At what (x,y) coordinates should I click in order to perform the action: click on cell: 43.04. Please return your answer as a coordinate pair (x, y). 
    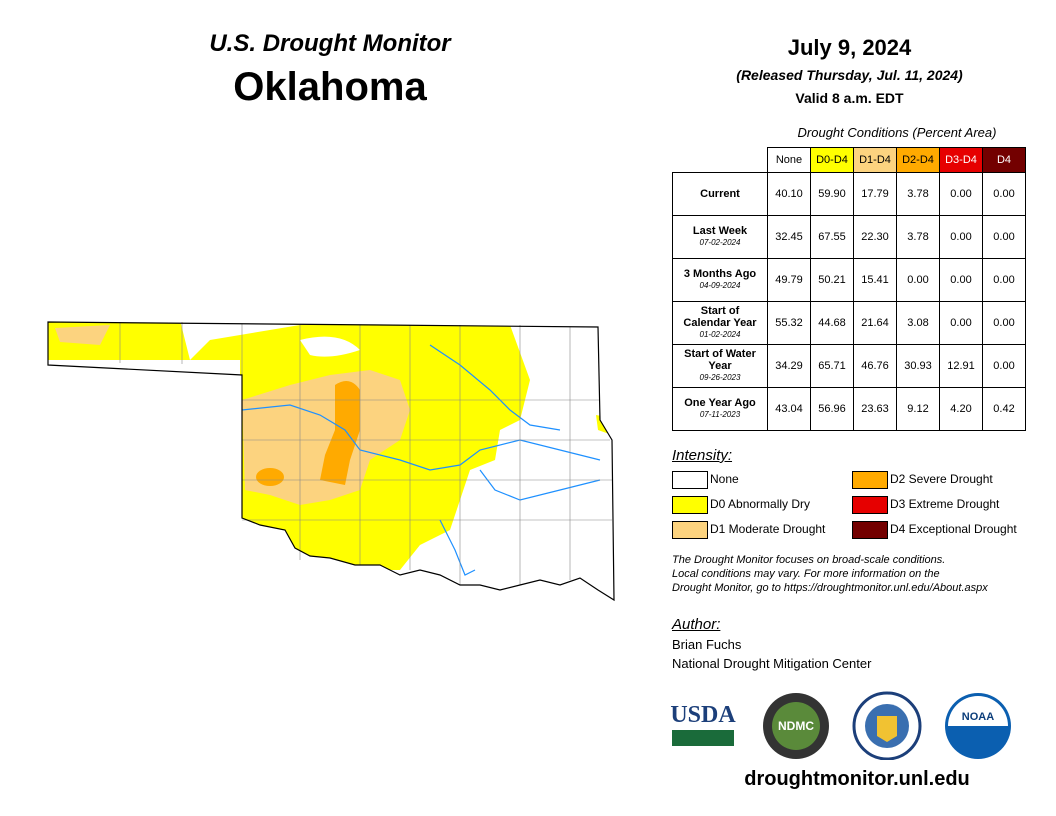
    Looking at the image, I should click on (789, 409).